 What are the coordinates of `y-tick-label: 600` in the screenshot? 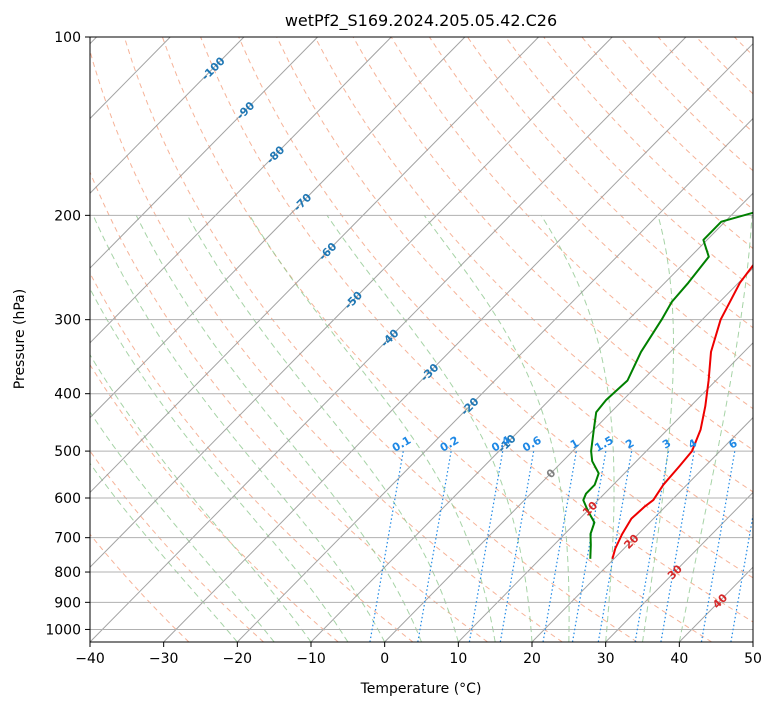 It's located at (67, 499).